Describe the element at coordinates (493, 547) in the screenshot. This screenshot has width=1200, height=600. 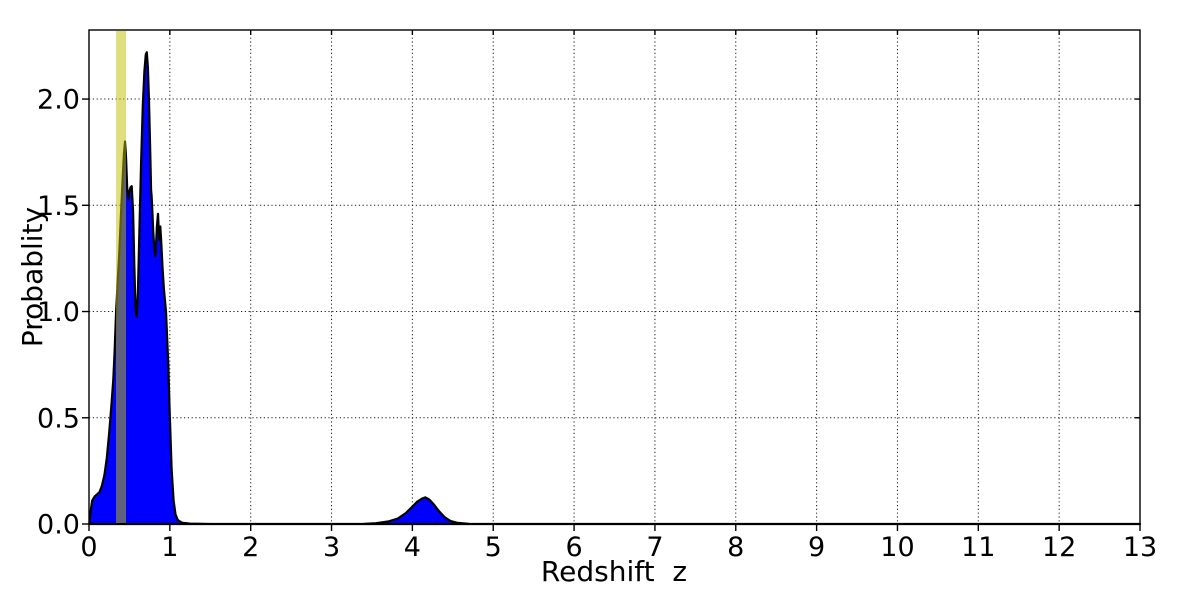
I see `x-tick-label-5: 5` at that location.